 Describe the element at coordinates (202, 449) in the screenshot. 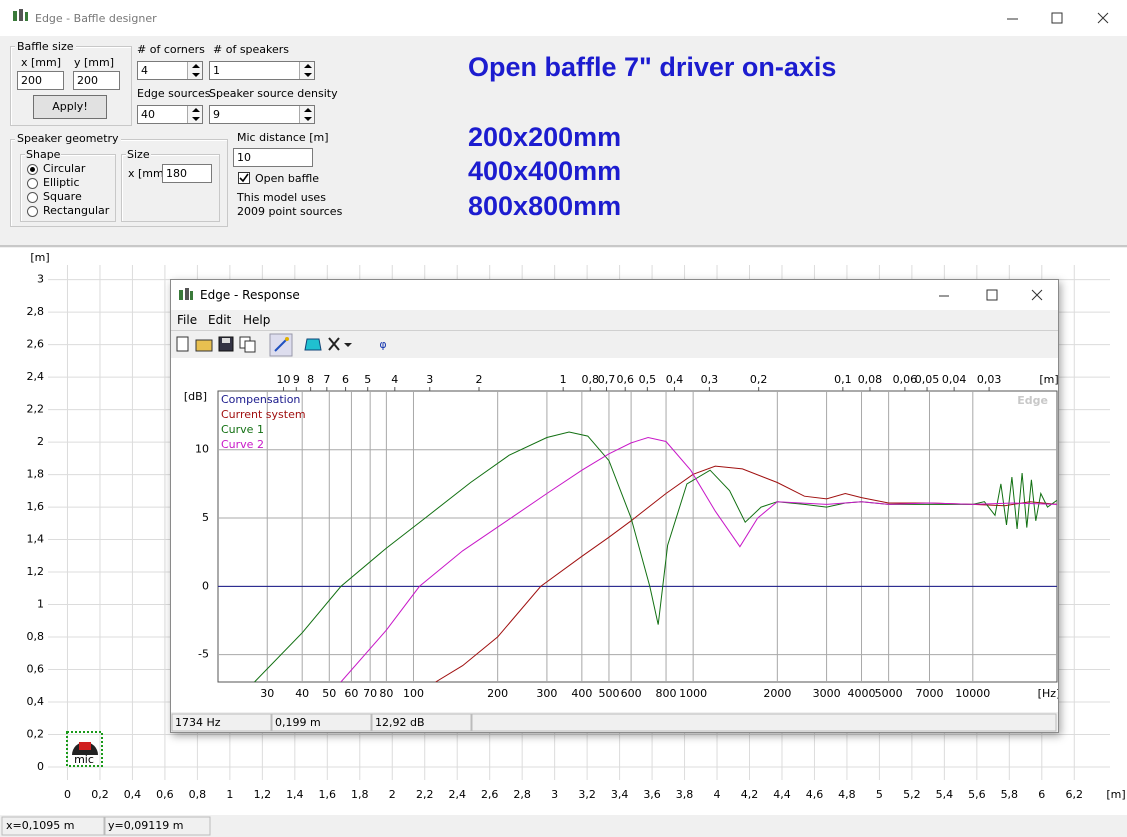

I see `y-tick-label: 10` at that location.